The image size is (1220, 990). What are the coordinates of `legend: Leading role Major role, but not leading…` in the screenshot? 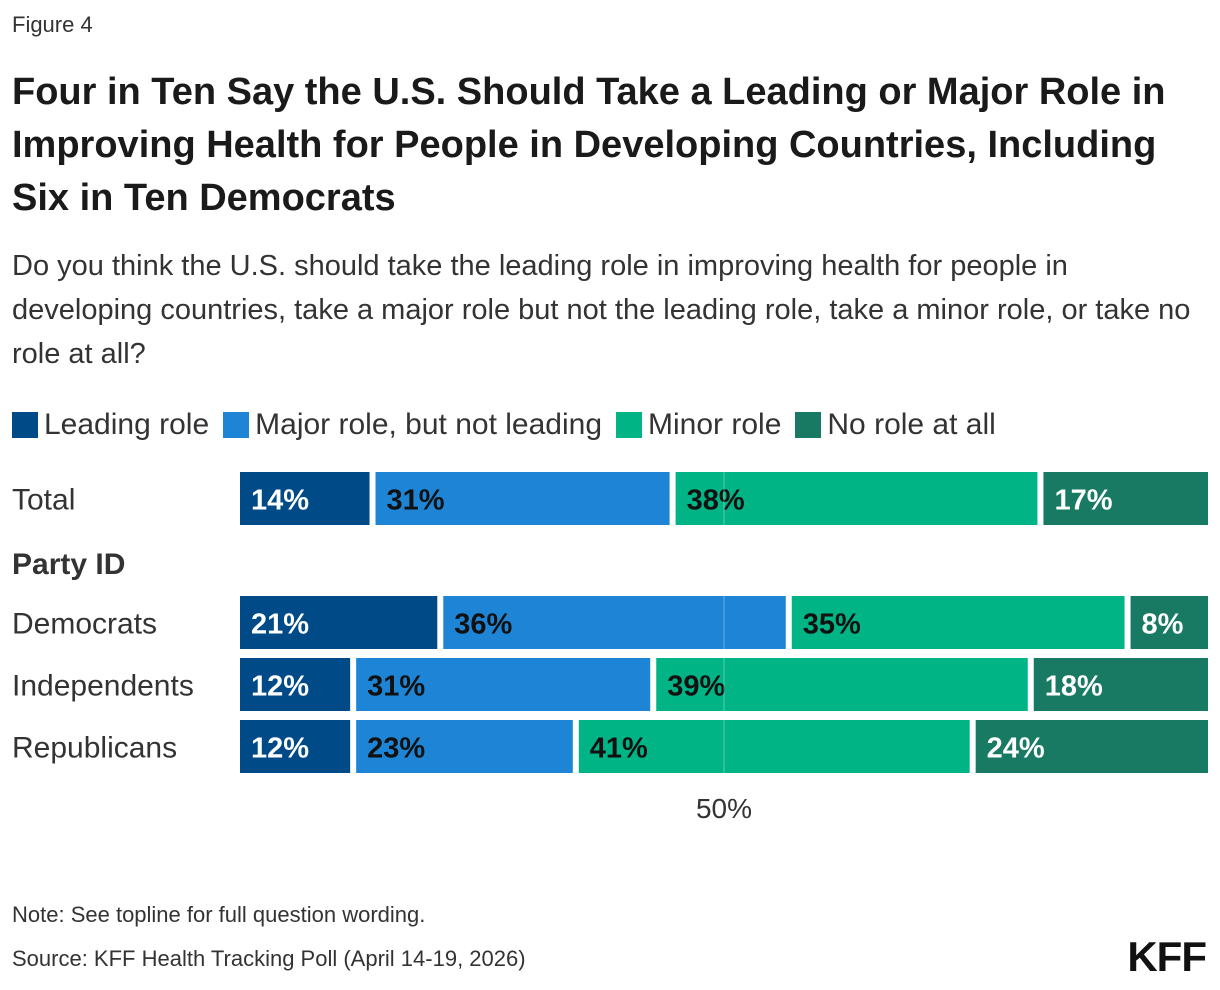 It's located at (506, 425).